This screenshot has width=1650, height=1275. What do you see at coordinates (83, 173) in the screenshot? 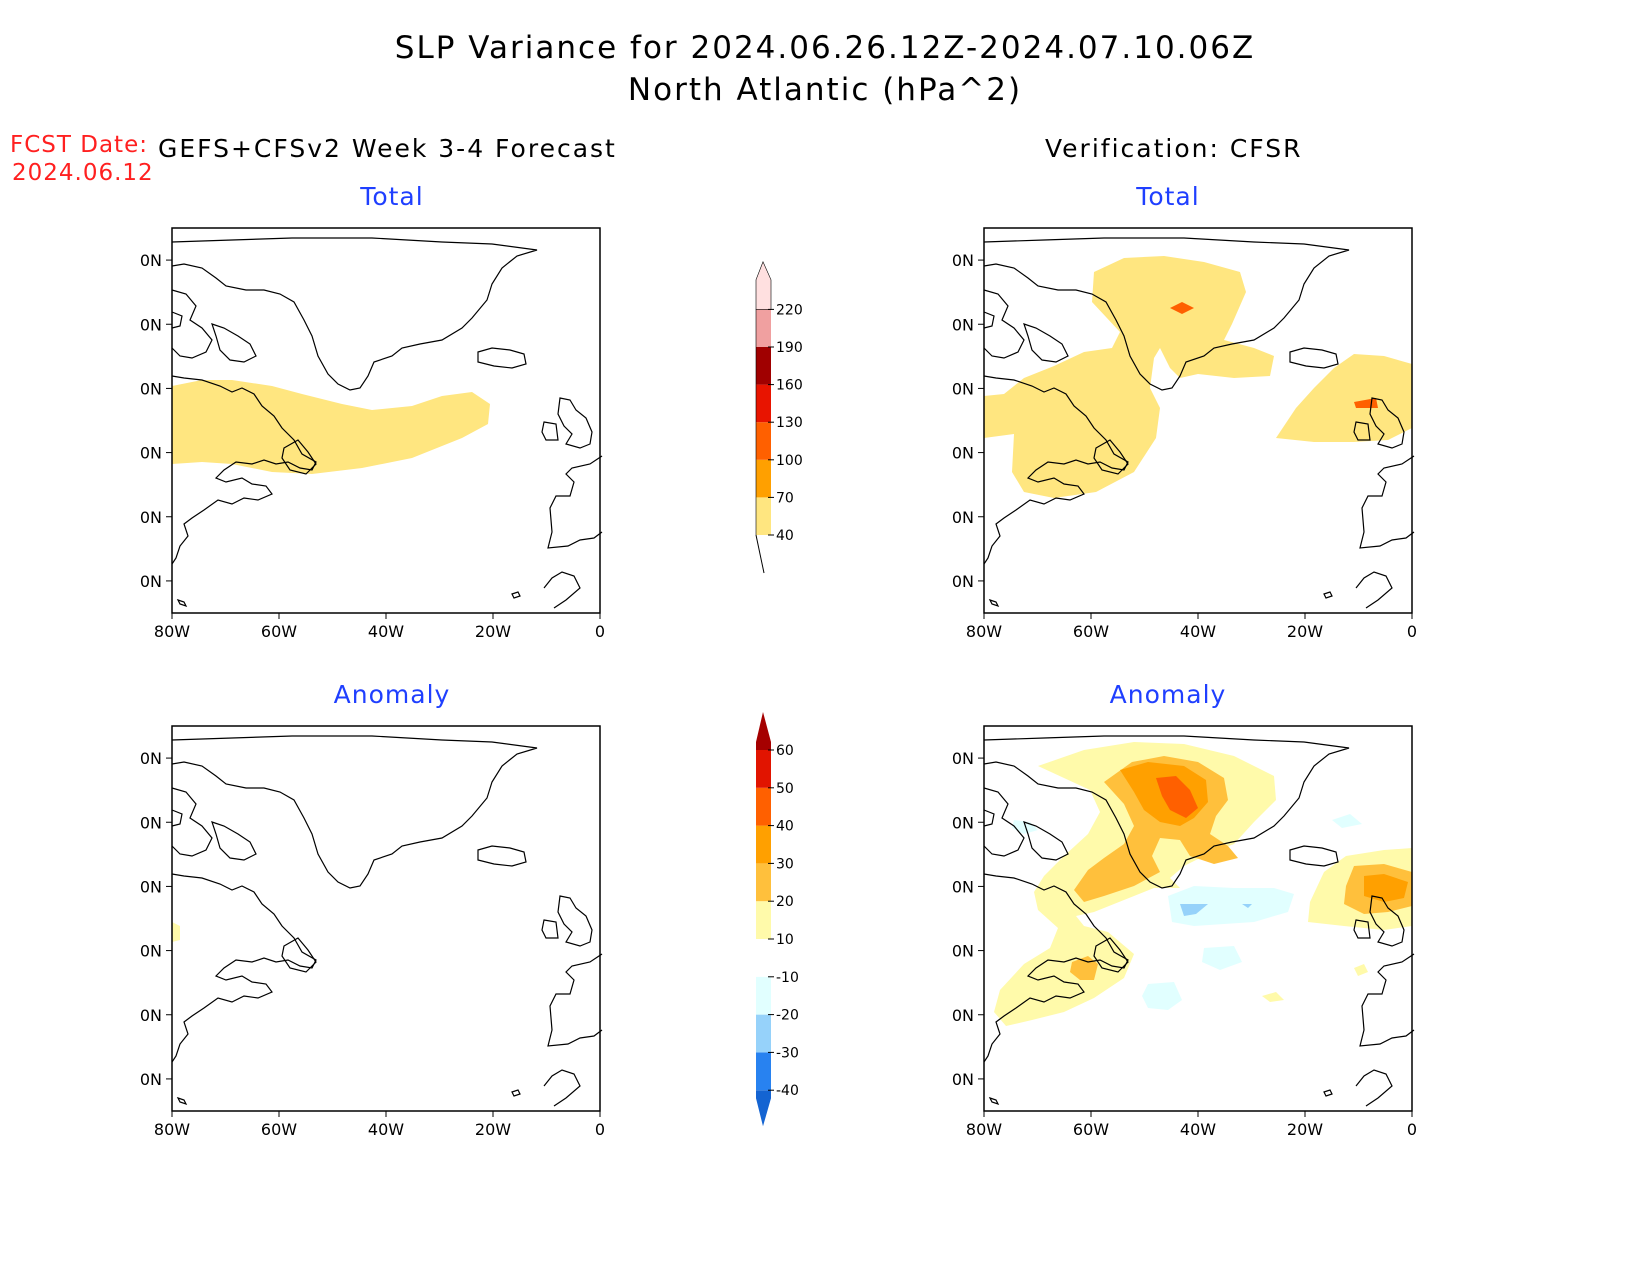
I see `fcst-date-value: 2024.06.12` at bounding box center [83, 173].